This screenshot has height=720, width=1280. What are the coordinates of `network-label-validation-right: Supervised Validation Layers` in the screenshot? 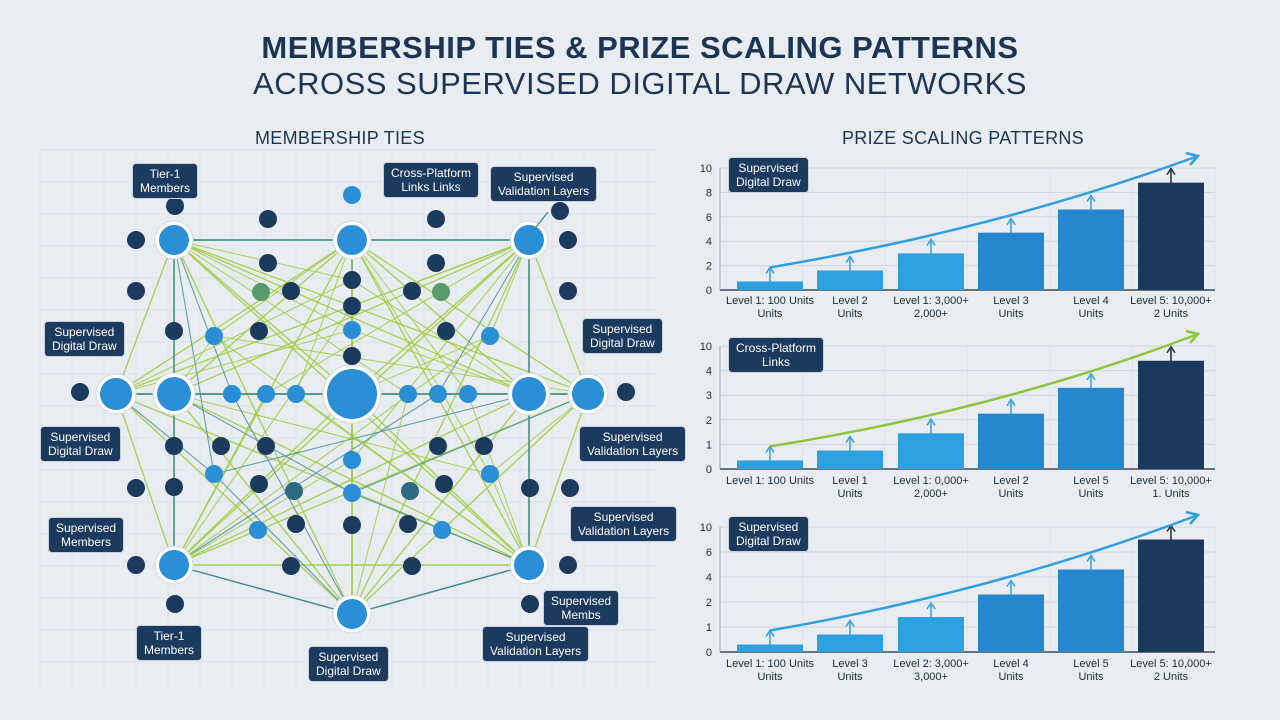 It's located at (633, 444).